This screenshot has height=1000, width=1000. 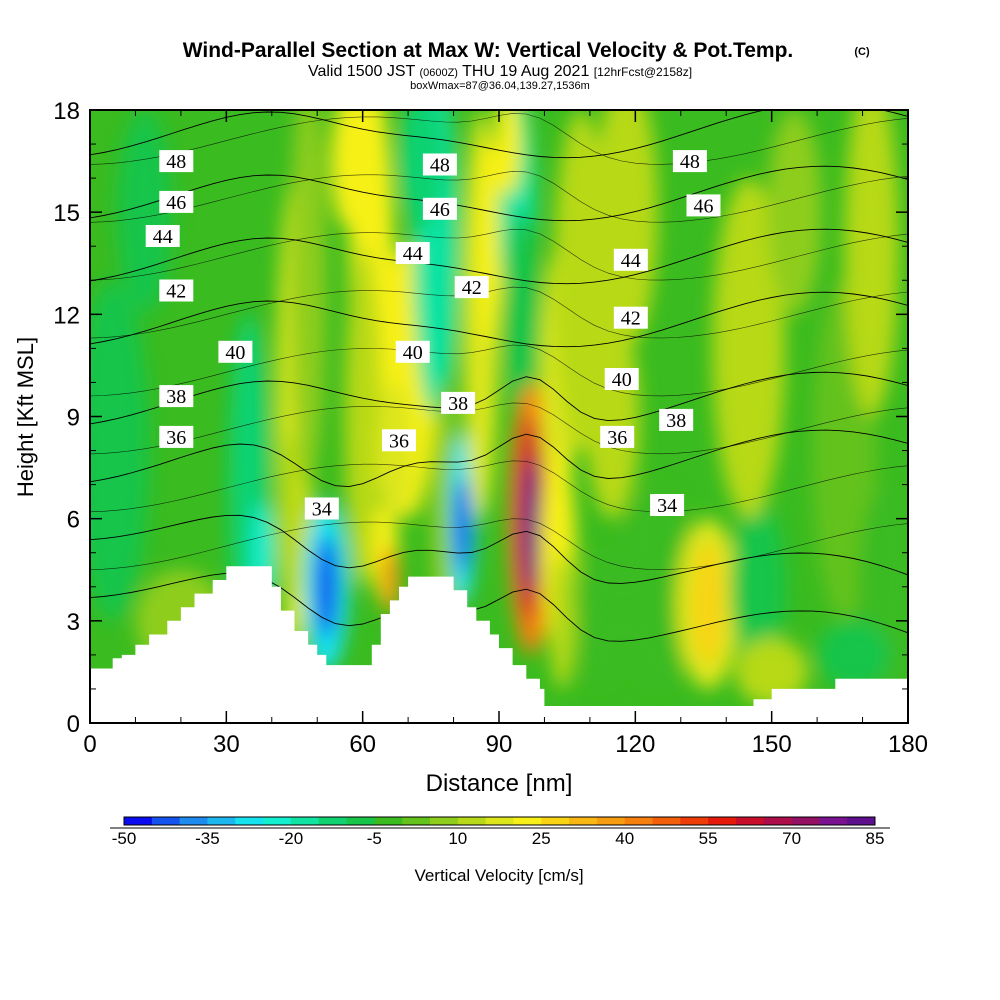 I want to click on subtitle-zulu: (0600Z), so click(x=438, y=73).